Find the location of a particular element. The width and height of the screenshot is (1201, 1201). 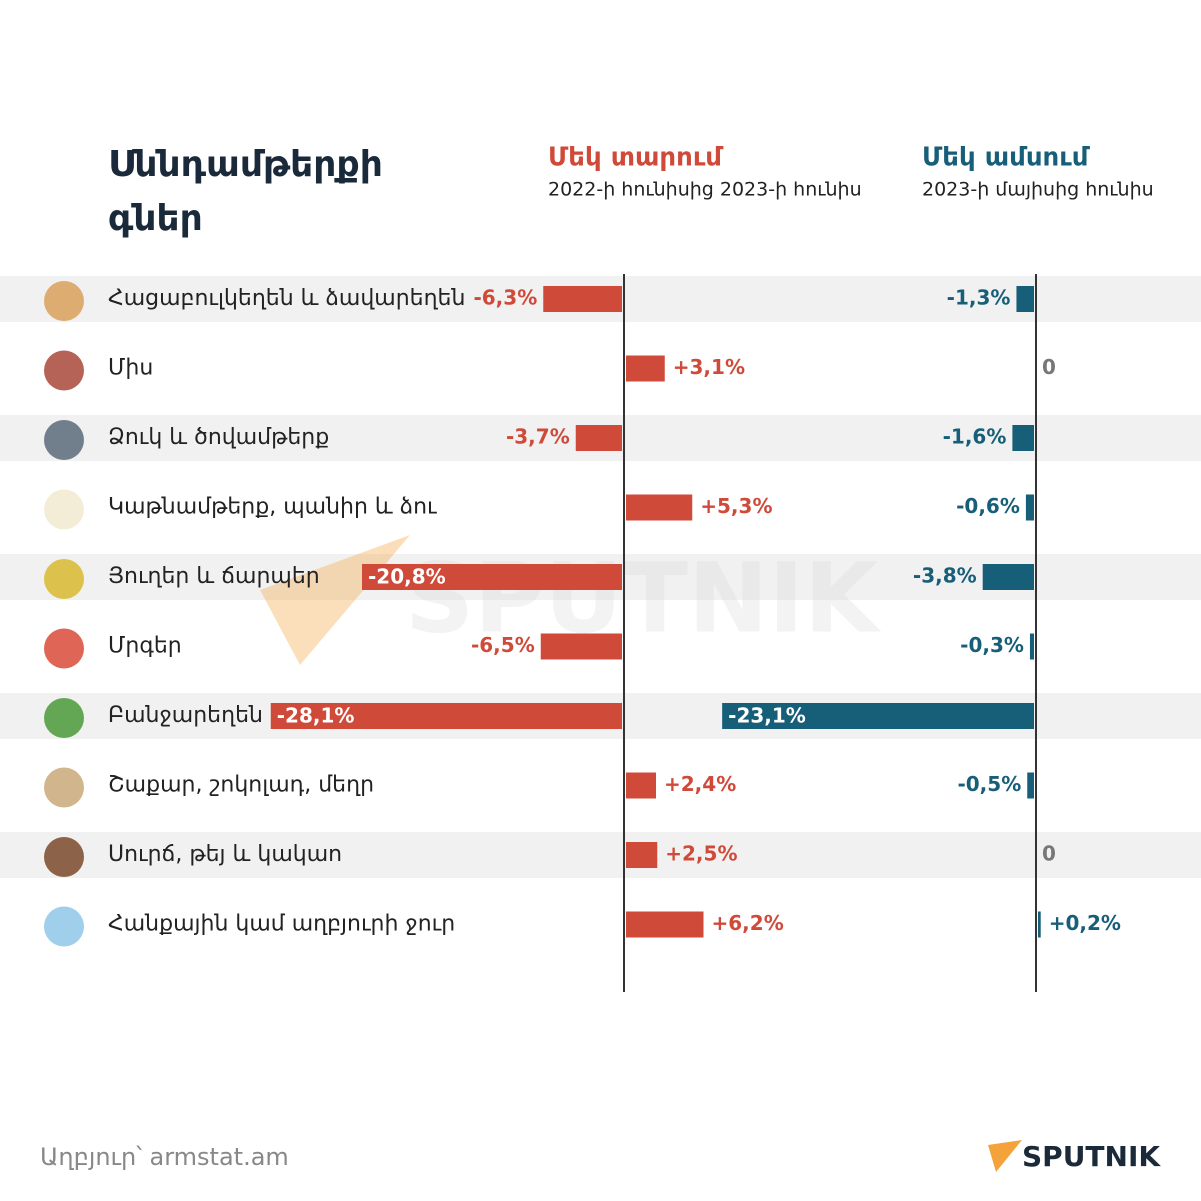

category-label: Հանքային կամ աղբյուրի ջուր is located at coordinates (281, 924).